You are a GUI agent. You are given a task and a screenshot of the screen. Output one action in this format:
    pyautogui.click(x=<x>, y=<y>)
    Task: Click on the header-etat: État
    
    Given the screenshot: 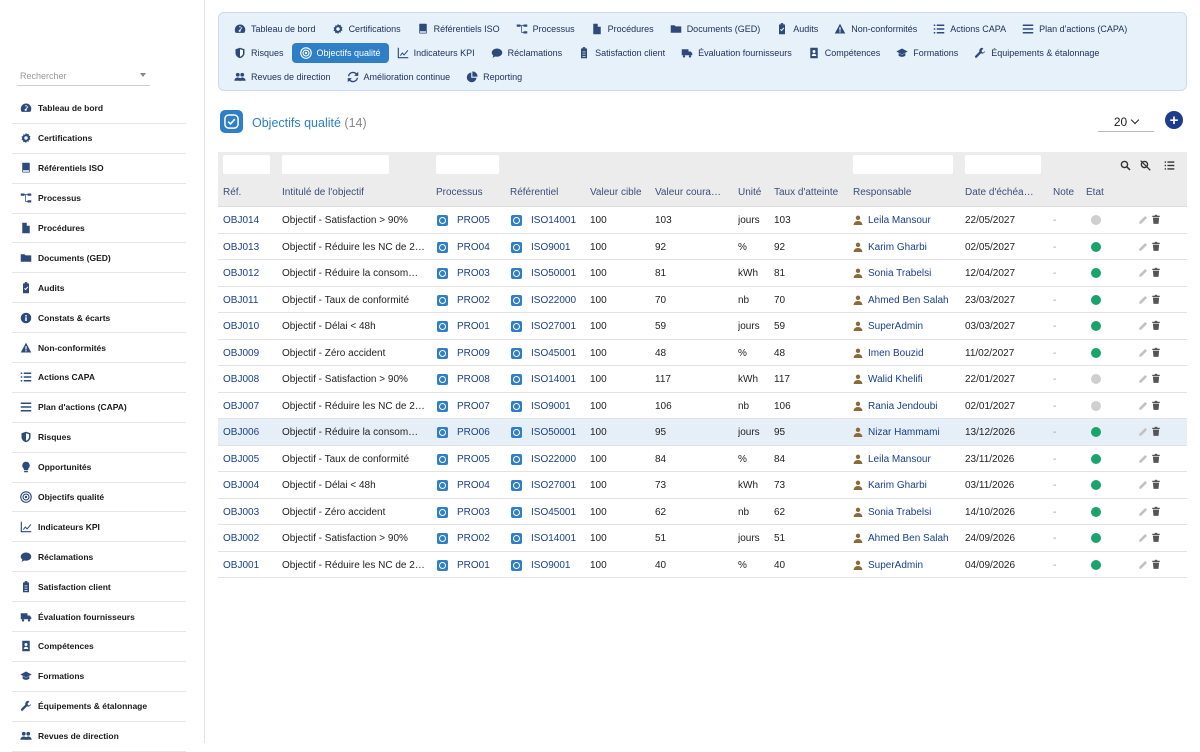 What is the action you would take?
    pyautogui.click(x=1095, y=192)
    